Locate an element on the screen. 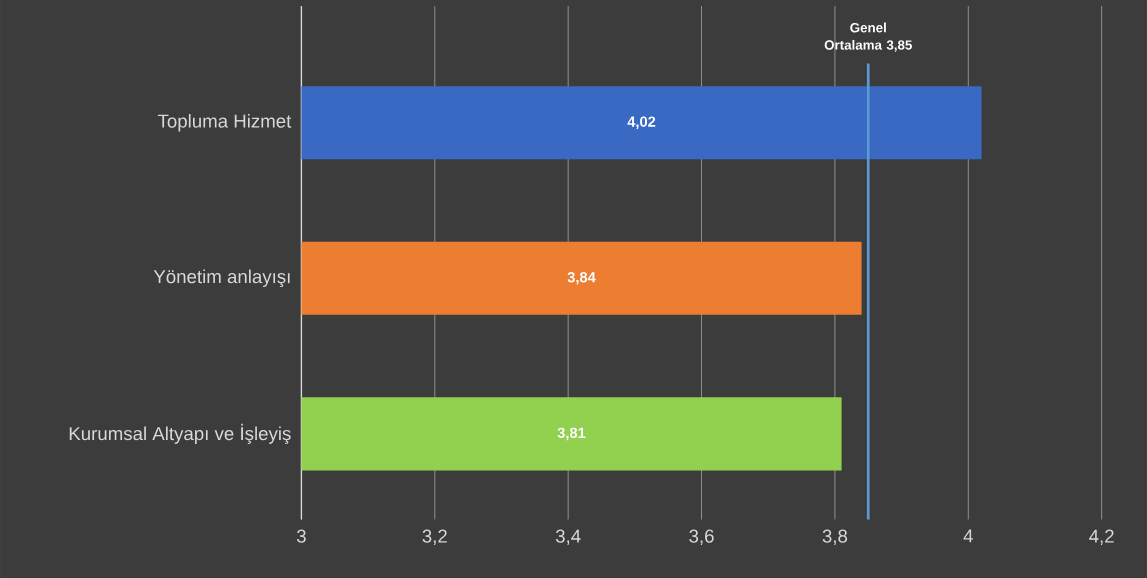 This screenshot has width=1147, height=578. x-tick-label: 4,2 is located at coordinates (1101, 537).